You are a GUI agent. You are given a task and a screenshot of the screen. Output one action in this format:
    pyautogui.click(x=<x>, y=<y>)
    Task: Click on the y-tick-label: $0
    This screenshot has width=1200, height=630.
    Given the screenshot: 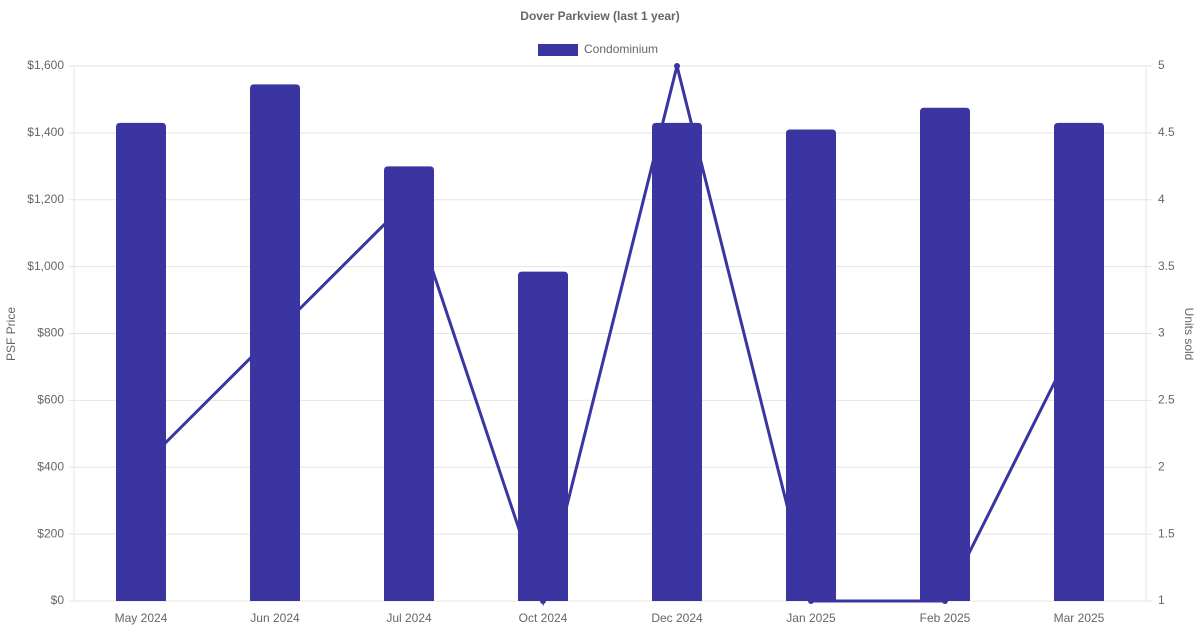 What is the action you would take?
    pyautogui.click(x=58, y=600)
    